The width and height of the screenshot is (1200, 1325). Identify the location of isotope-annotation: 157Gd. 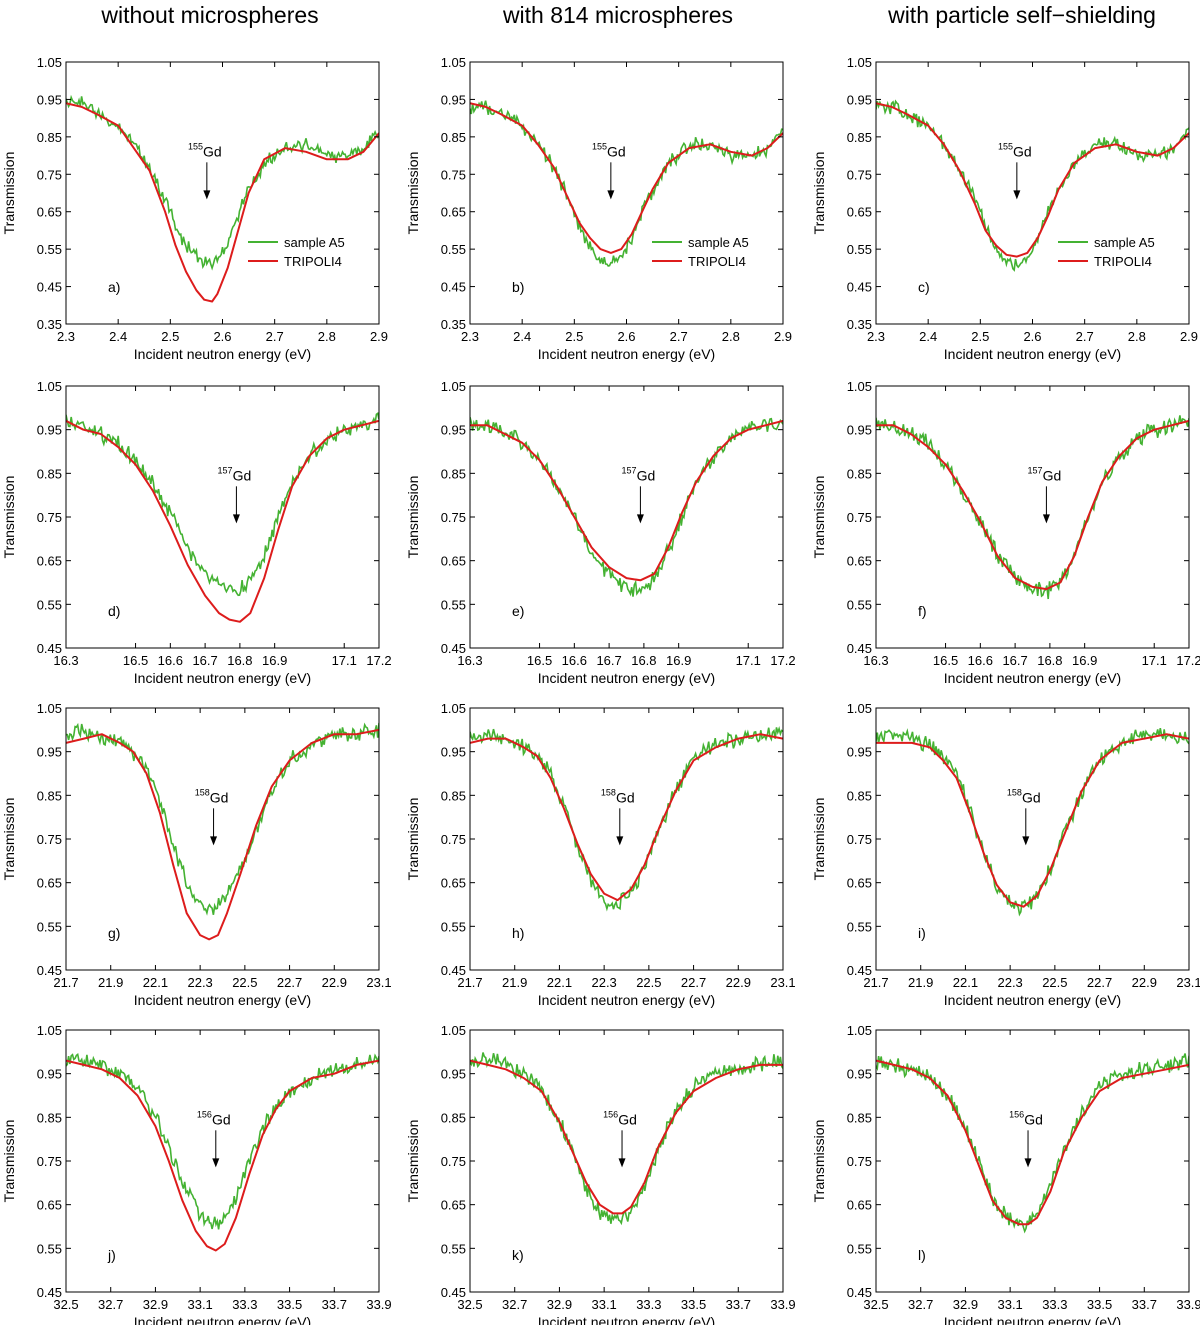
(1045, 474).